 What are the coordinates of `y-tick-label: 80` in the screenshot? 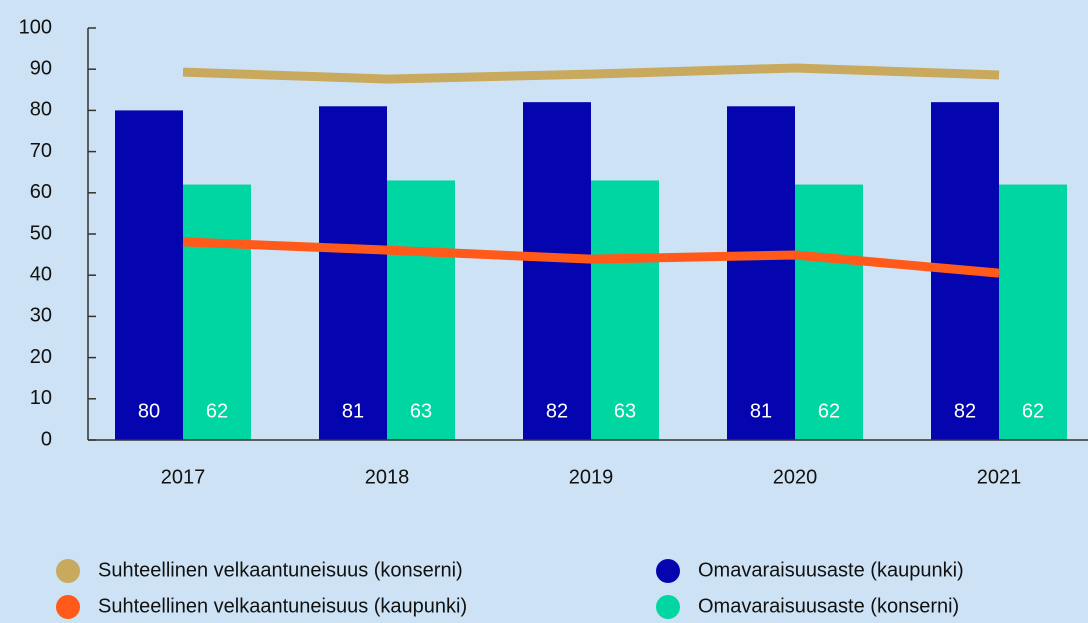 It's located at (41, 110).